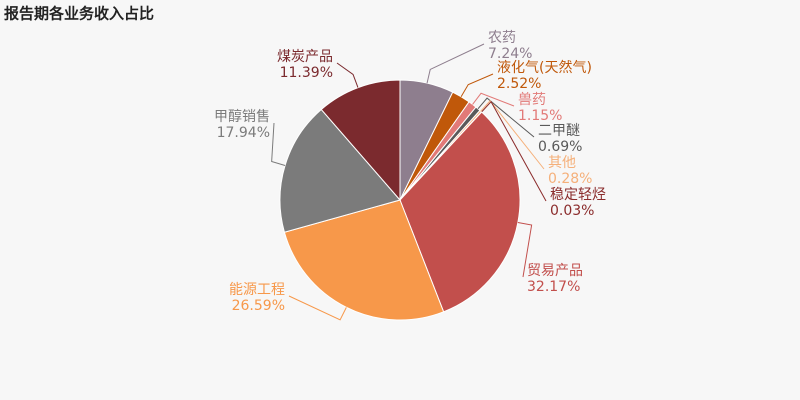 Image resolution: width=800 pixels, height=400 pixels. Describe the element at coordinates (519, 84) in the screenshot. I see `slice-value: 2.52%` at that location.